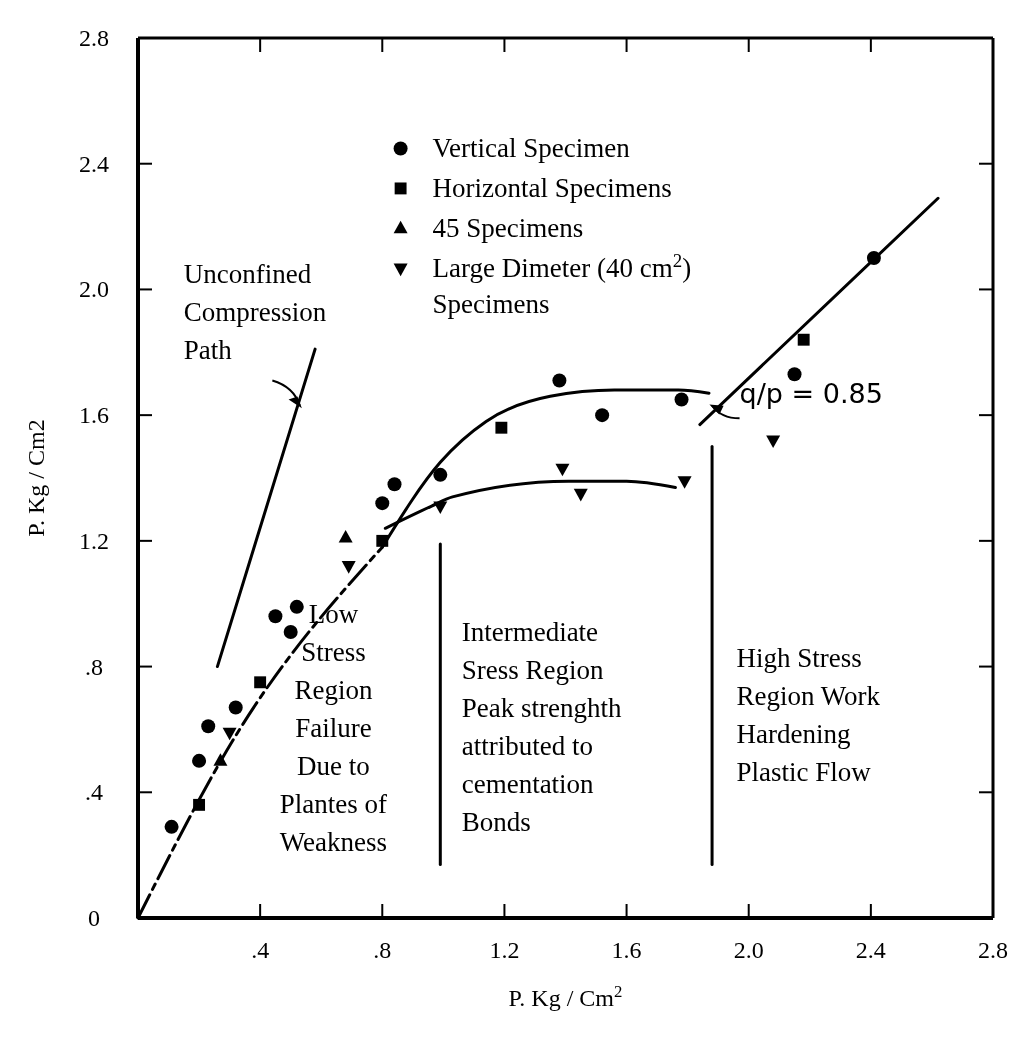 The height and width of the screenshot is (1040, 1031). What do you see at coordinates (382, 950) in the screenshot?
I see `x-tick-label: .8` at bounding box center [382, 950].